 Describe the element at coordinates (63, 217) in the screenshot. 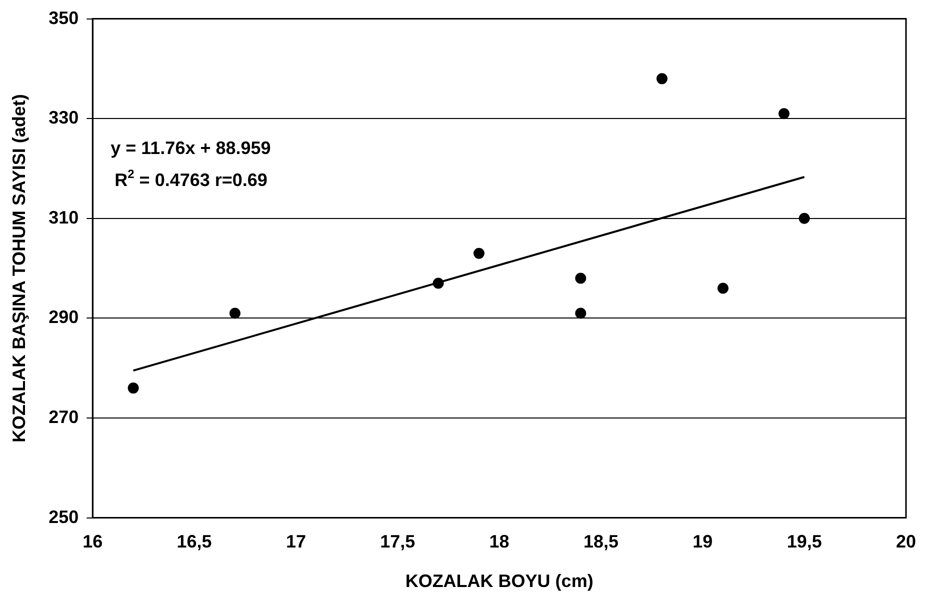

I see `y-tick-label: 310` at that location.